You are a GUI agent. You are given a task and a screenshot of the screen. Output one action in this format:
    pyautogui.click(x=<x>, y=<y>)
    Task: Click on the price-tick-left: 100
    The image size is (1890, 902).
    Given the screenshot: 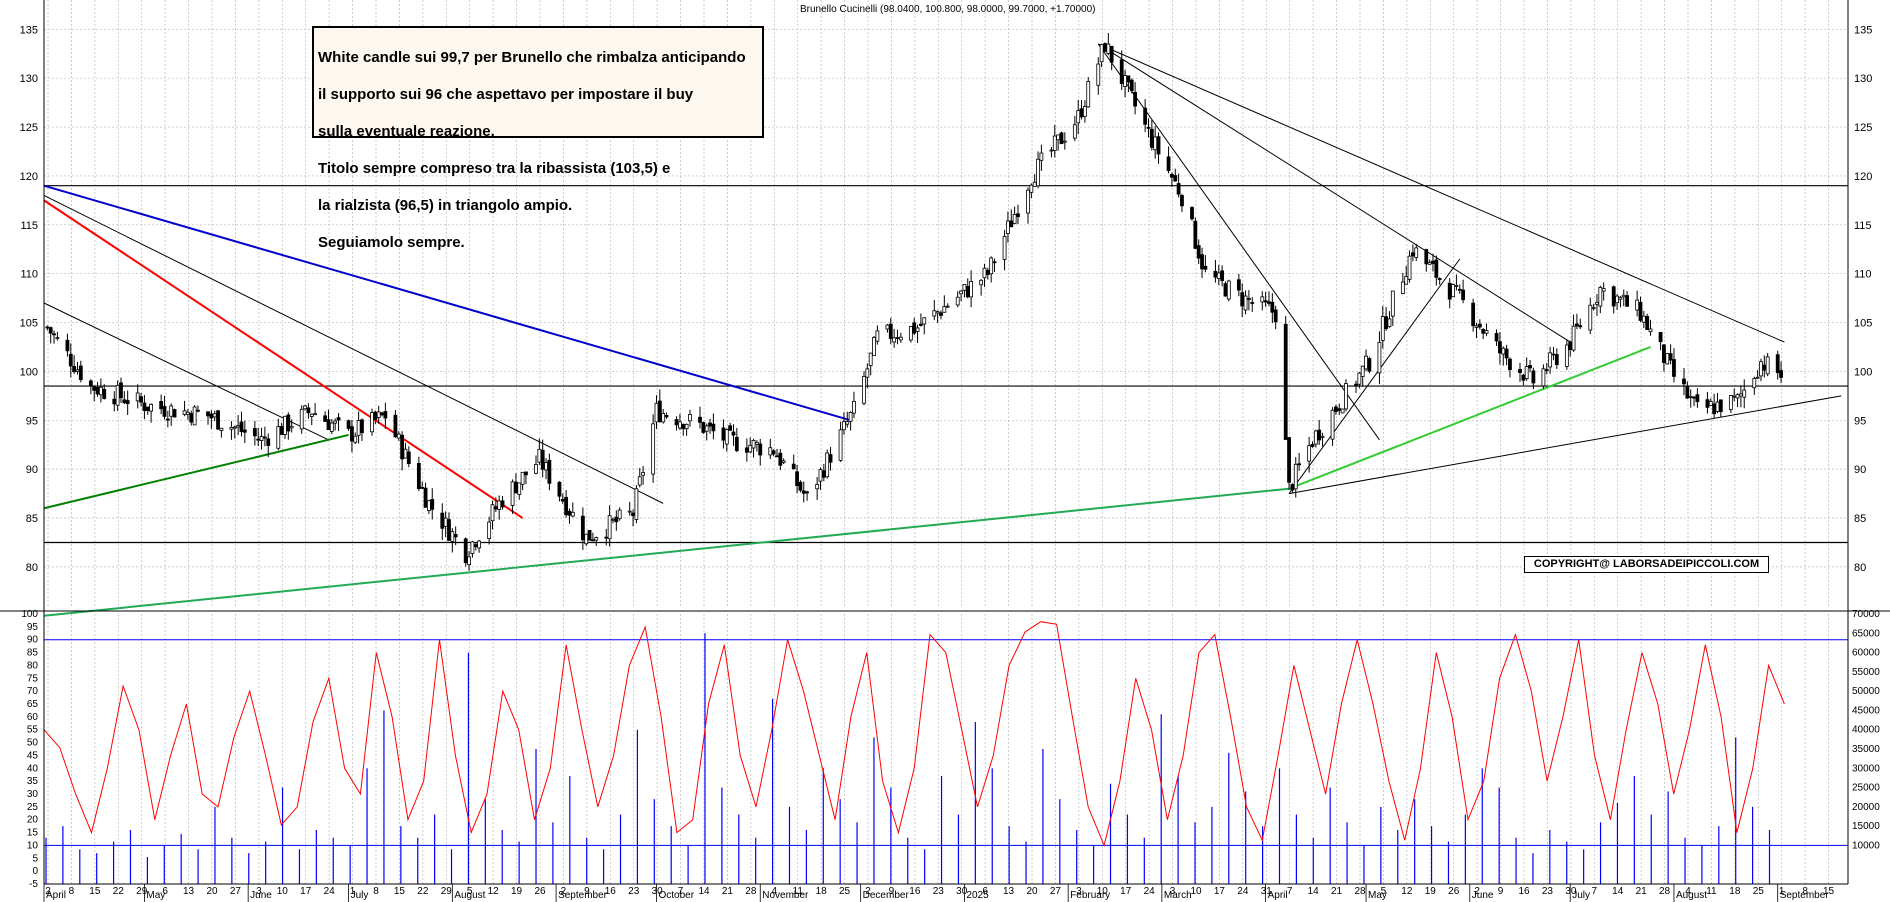 What is the action you would take?
    pyautogui.click(x=29, y=372)
    